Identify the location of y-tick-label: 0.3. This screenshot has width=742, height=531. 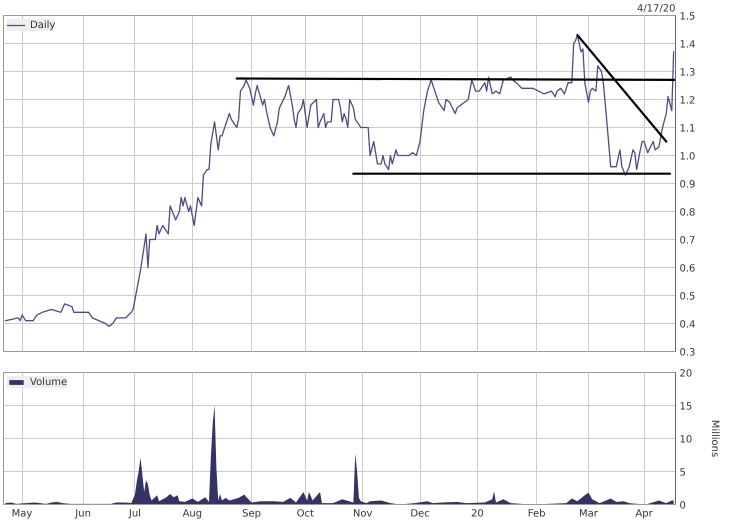
(688, 353).